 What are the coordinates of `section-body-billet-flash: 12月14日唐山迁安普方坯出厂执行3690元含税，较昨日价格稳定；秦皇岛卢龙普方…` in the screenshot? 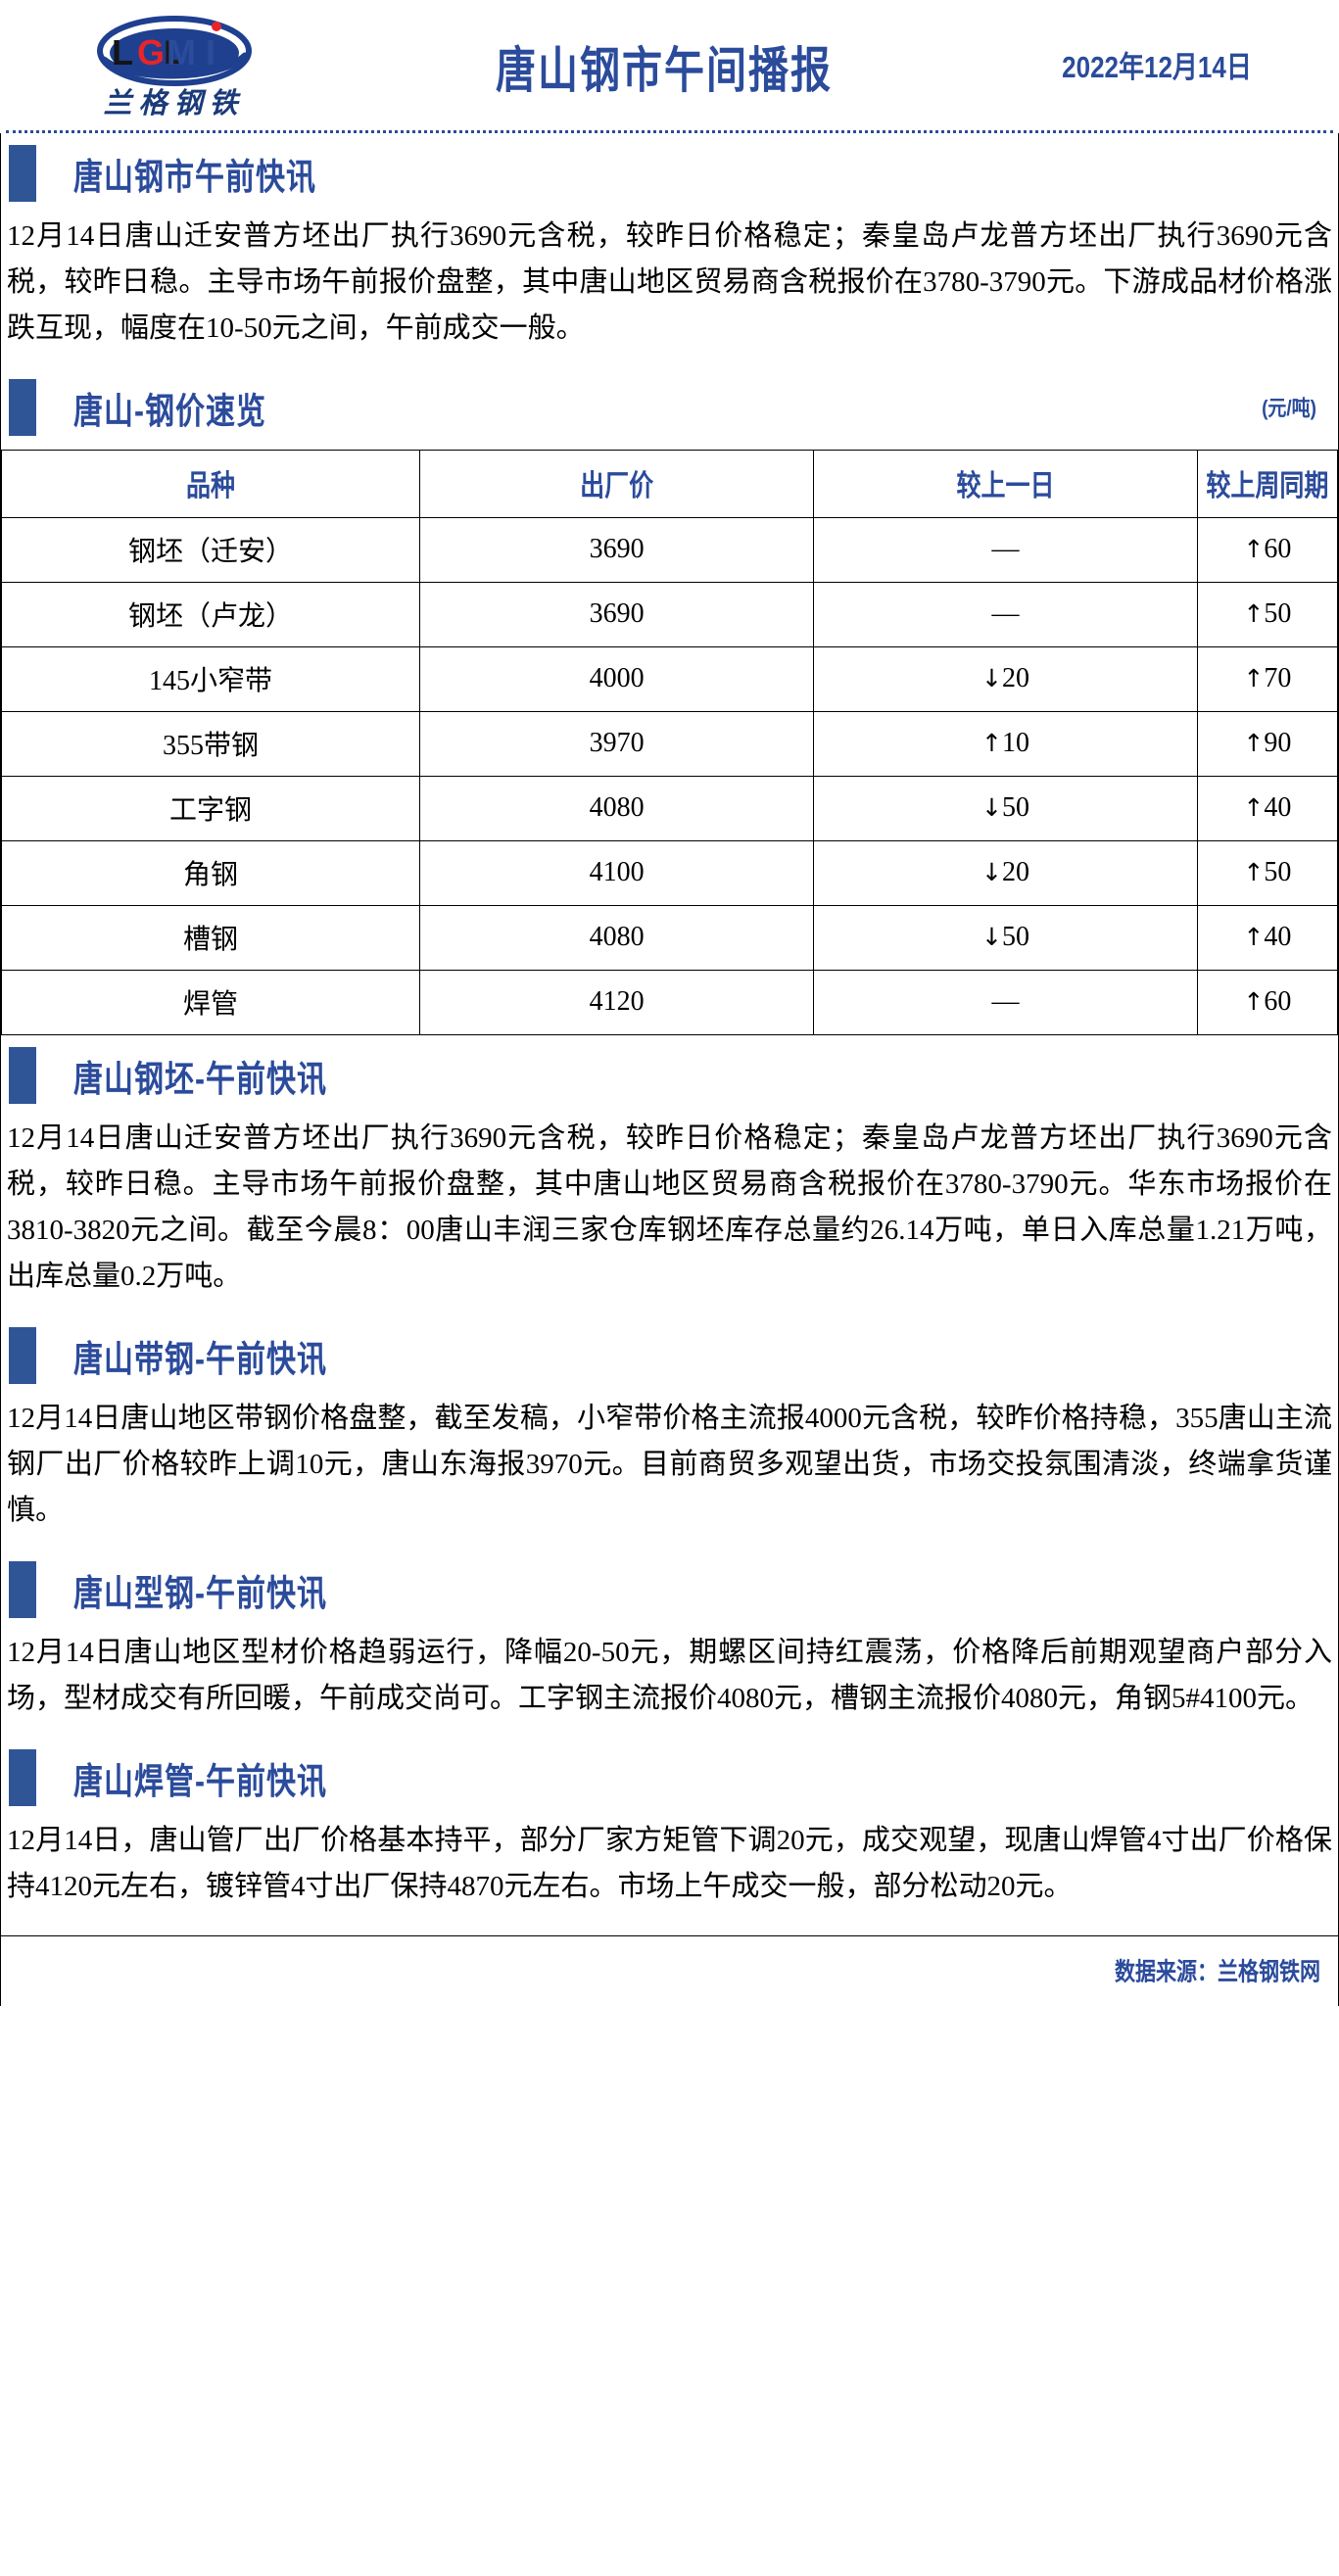 It's located at (669, 1206).